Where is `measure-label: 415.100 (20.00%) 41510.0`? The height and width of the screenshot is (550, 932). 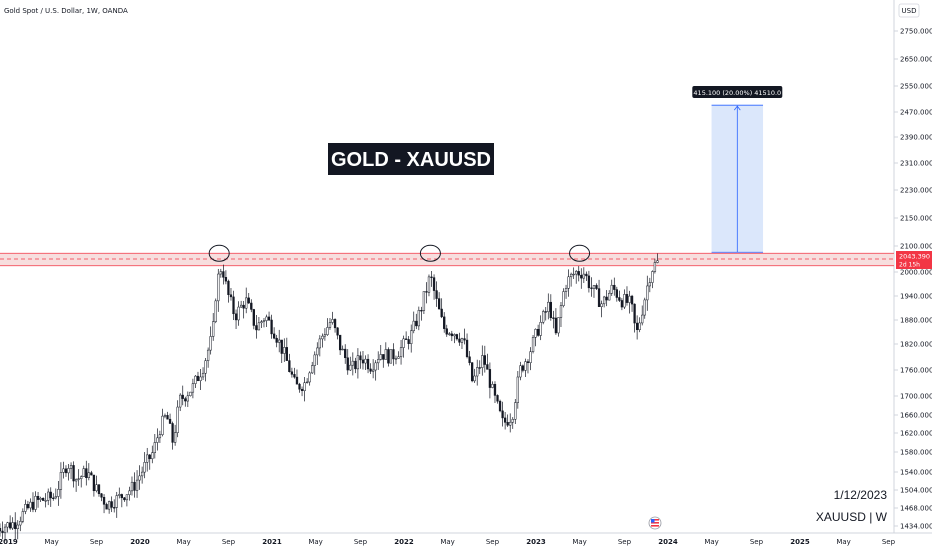 measure-label: 415.100 (20.00%) 41510.0 is located at coordinates (737, 93).